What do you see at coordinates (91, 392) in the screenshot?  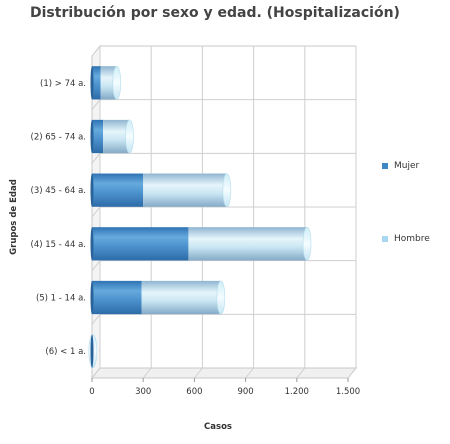 I see `x-tick-label: 0` at bounding box center [91, 392].